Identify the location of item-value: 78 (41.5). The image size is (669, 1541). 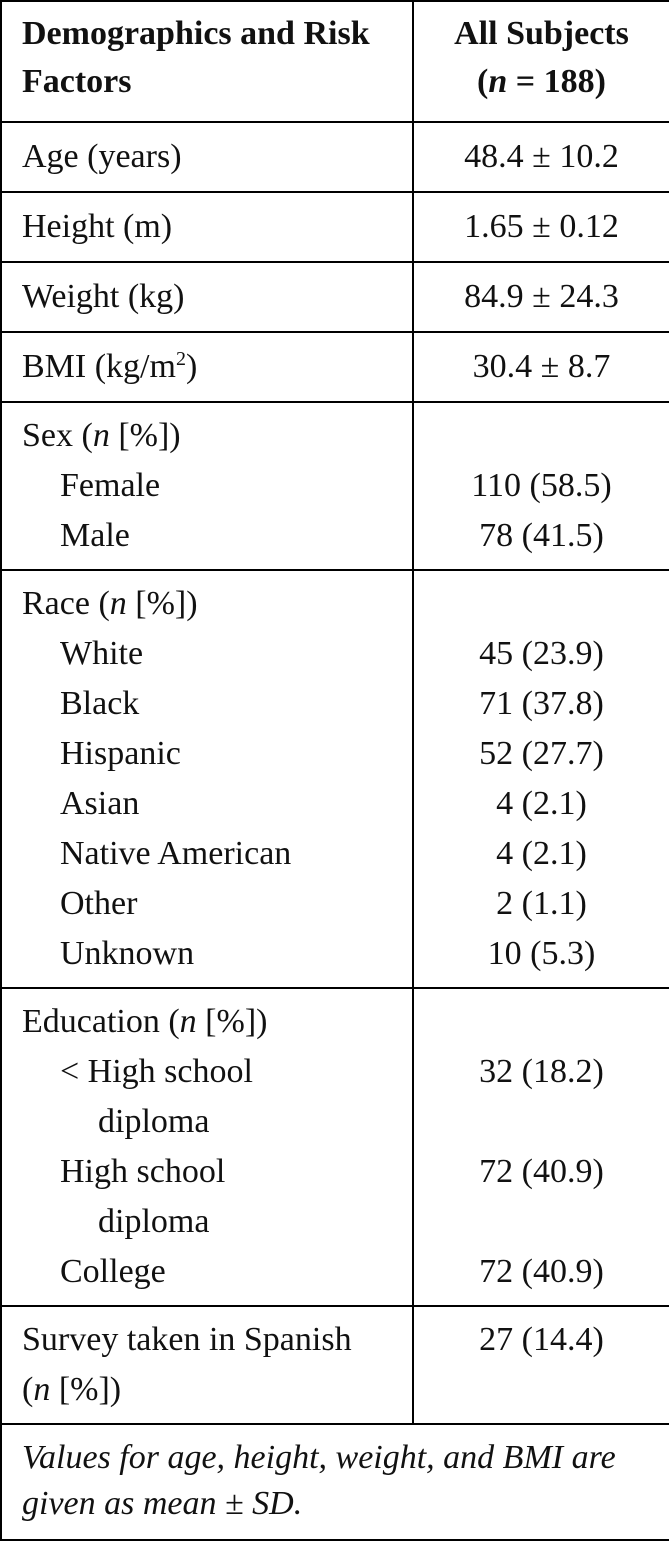
(541, 535).